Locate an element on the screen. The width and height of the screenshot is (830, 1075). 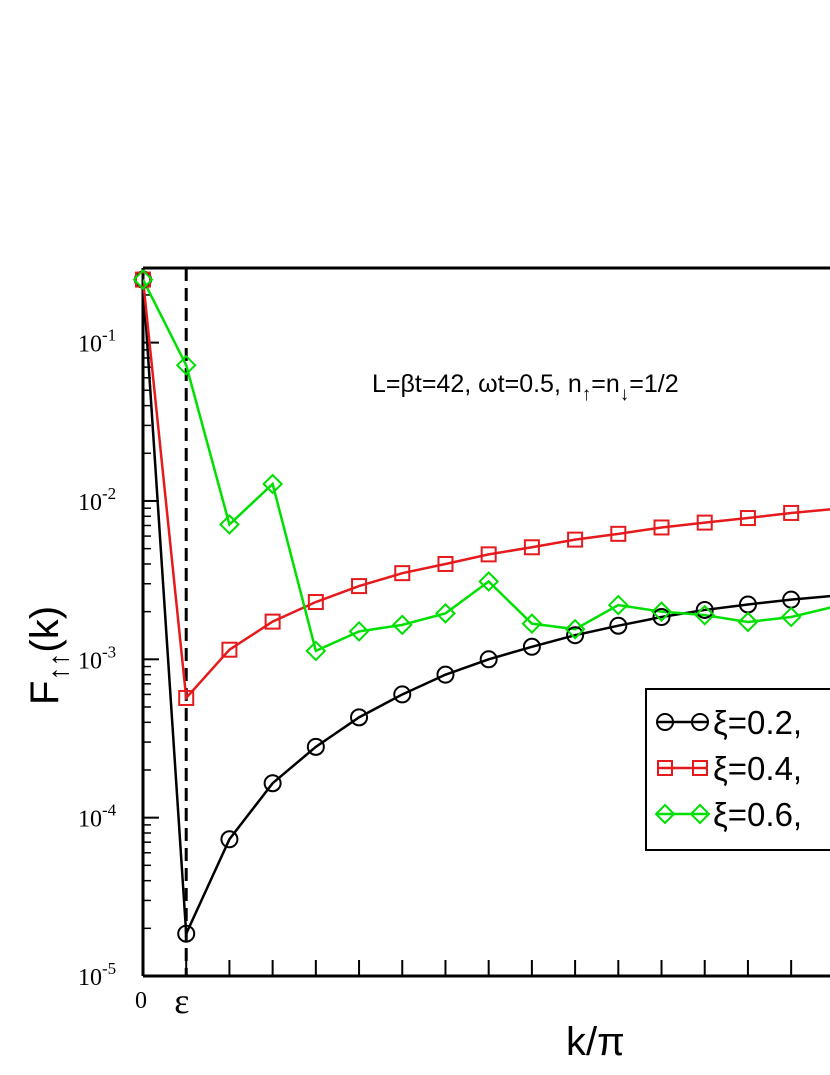
y-tick-label: 10⁻⁴ is located at coordinates (97, 817).